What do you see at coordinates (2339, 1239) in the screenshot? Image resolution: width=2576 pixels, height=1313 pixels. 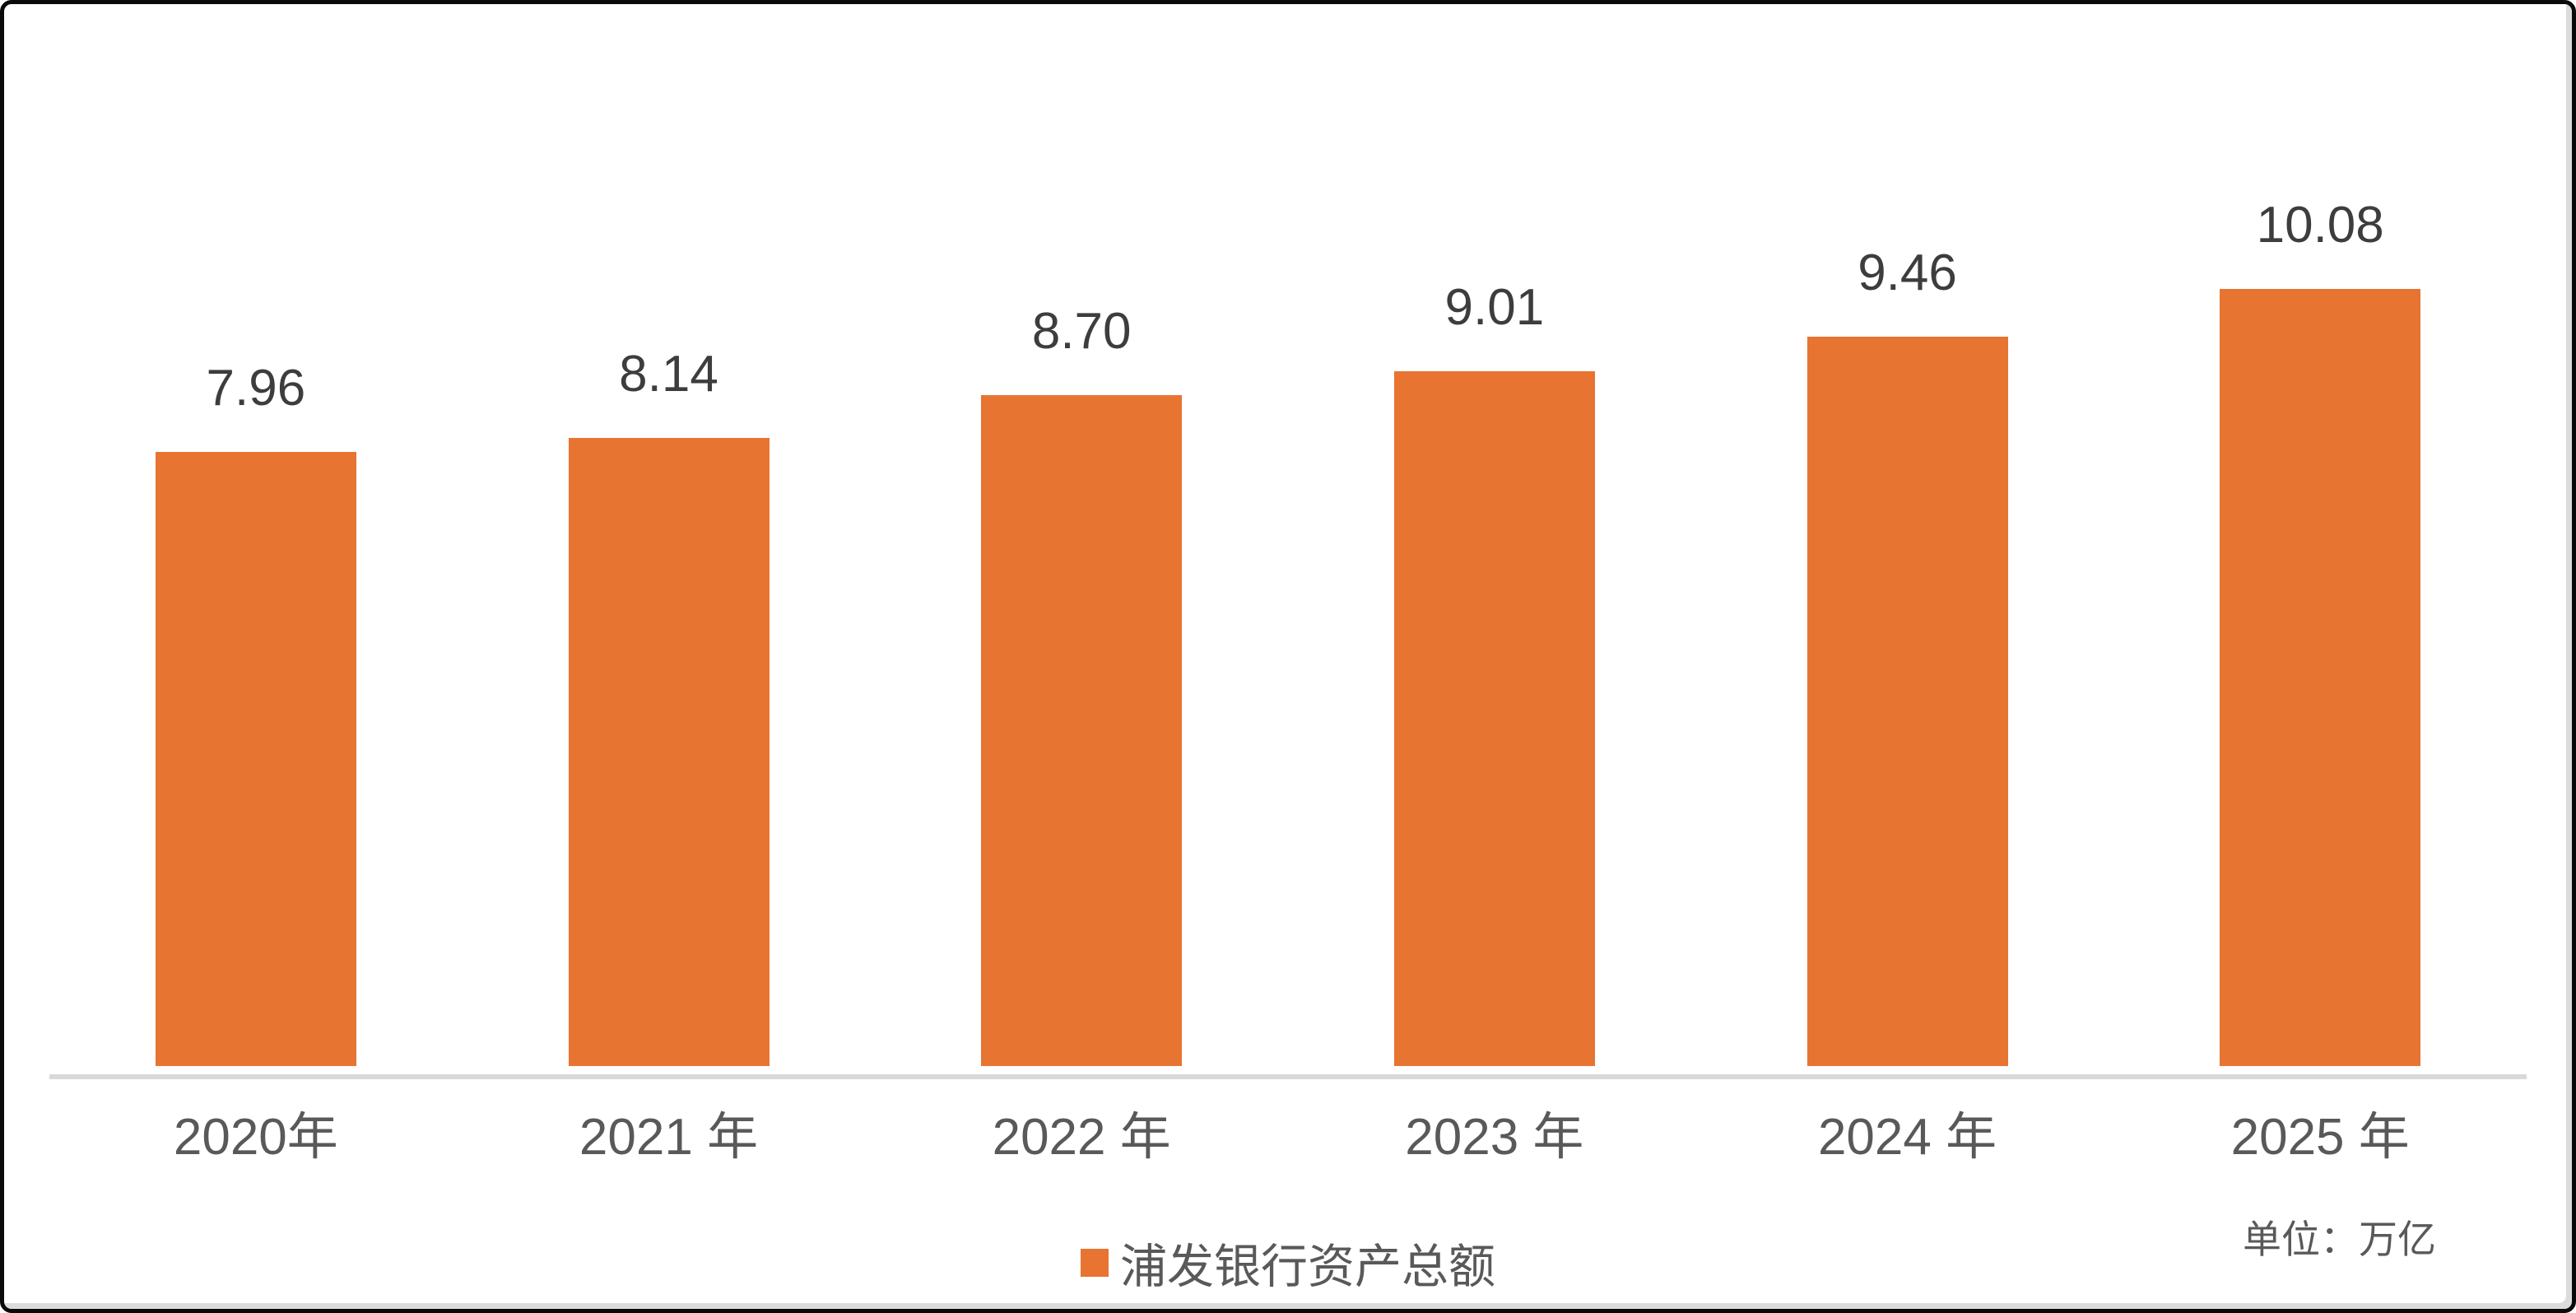 I see `unit-note: 单位：万亿` at bounding box center [2339, 1239].